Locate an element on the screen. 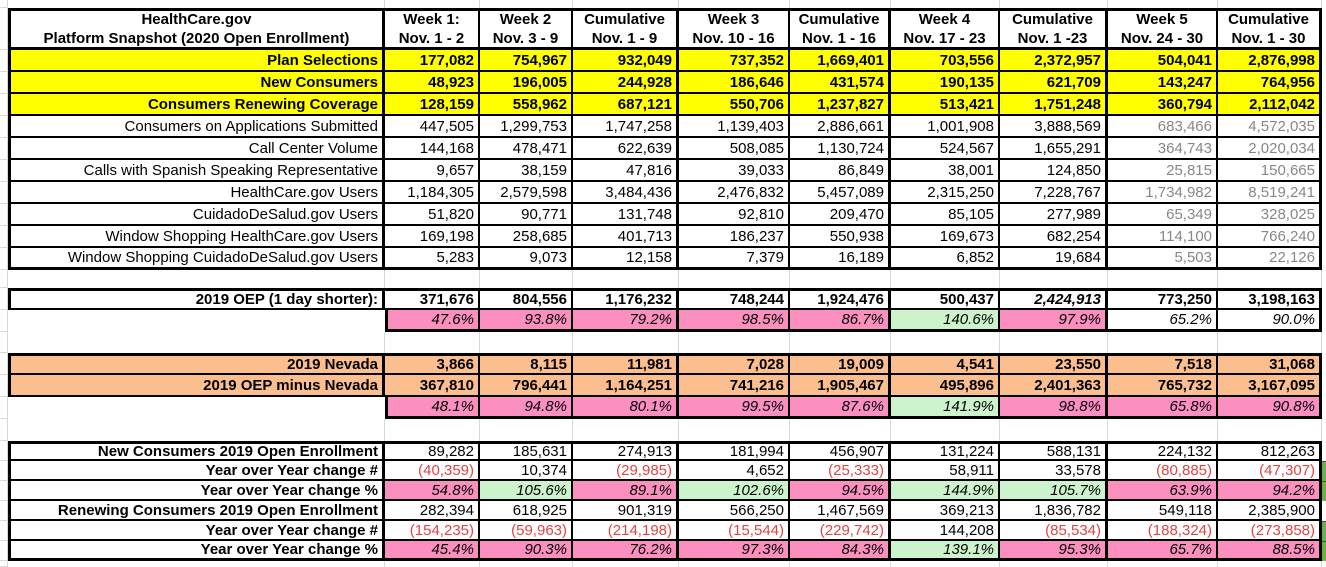 The width and height of the screenshot is (1326, 567). value-cell: 114,100 is located at coordinates (1163, 237).